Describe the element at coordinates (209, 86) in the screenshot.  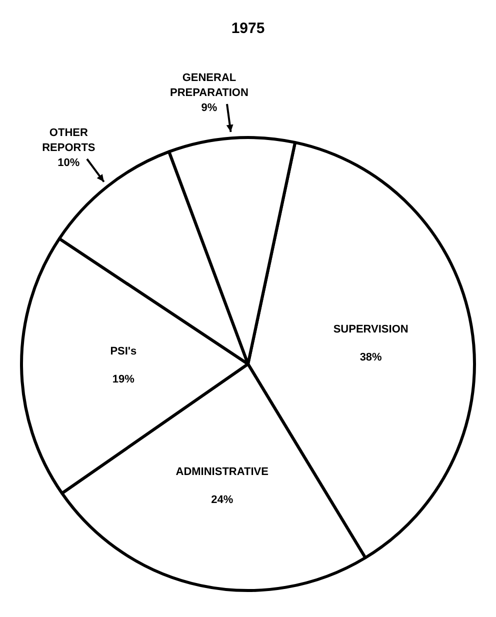
I see `slice-label: GENERAL PREPARATION` at that location.